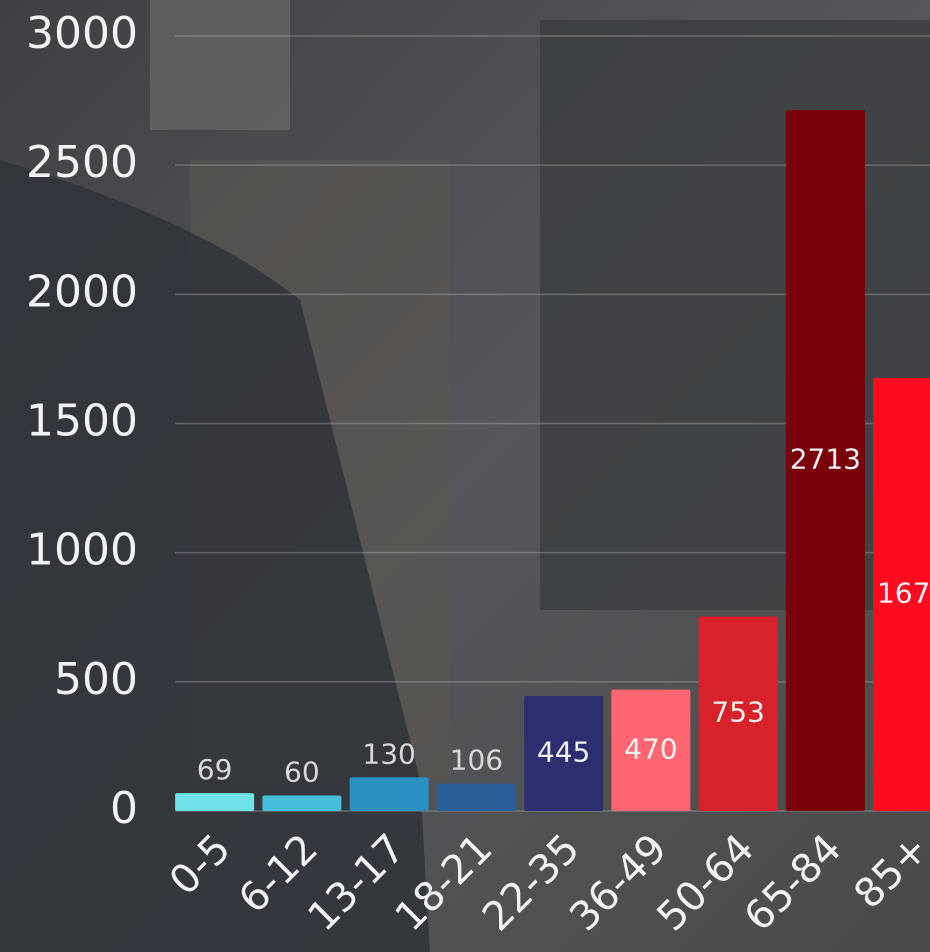 The height and width of the screenshot is (952, 930). What do you see at coordinates (124, 808) in the screenshot?
I see `y-tick-label: 0` at bounding box center [124, 808].